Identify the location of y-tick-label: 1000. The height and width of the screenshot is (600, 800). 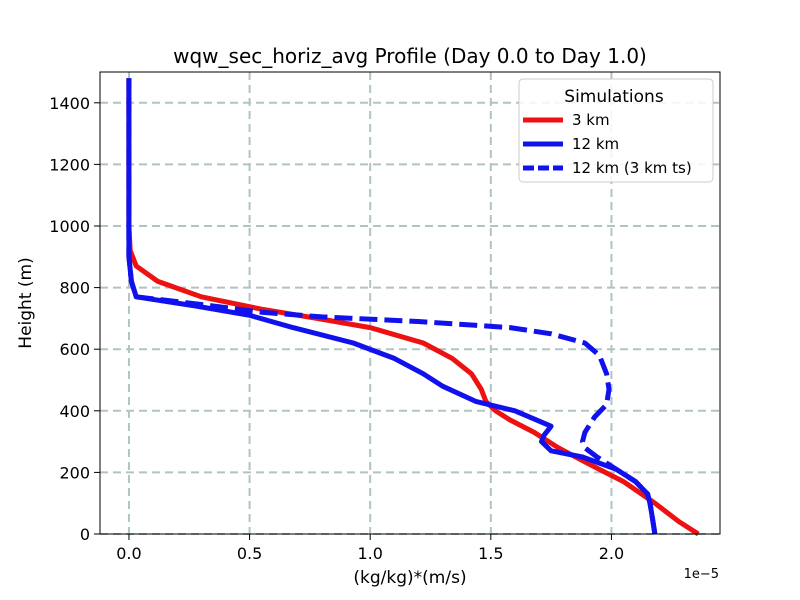
(69, 226).